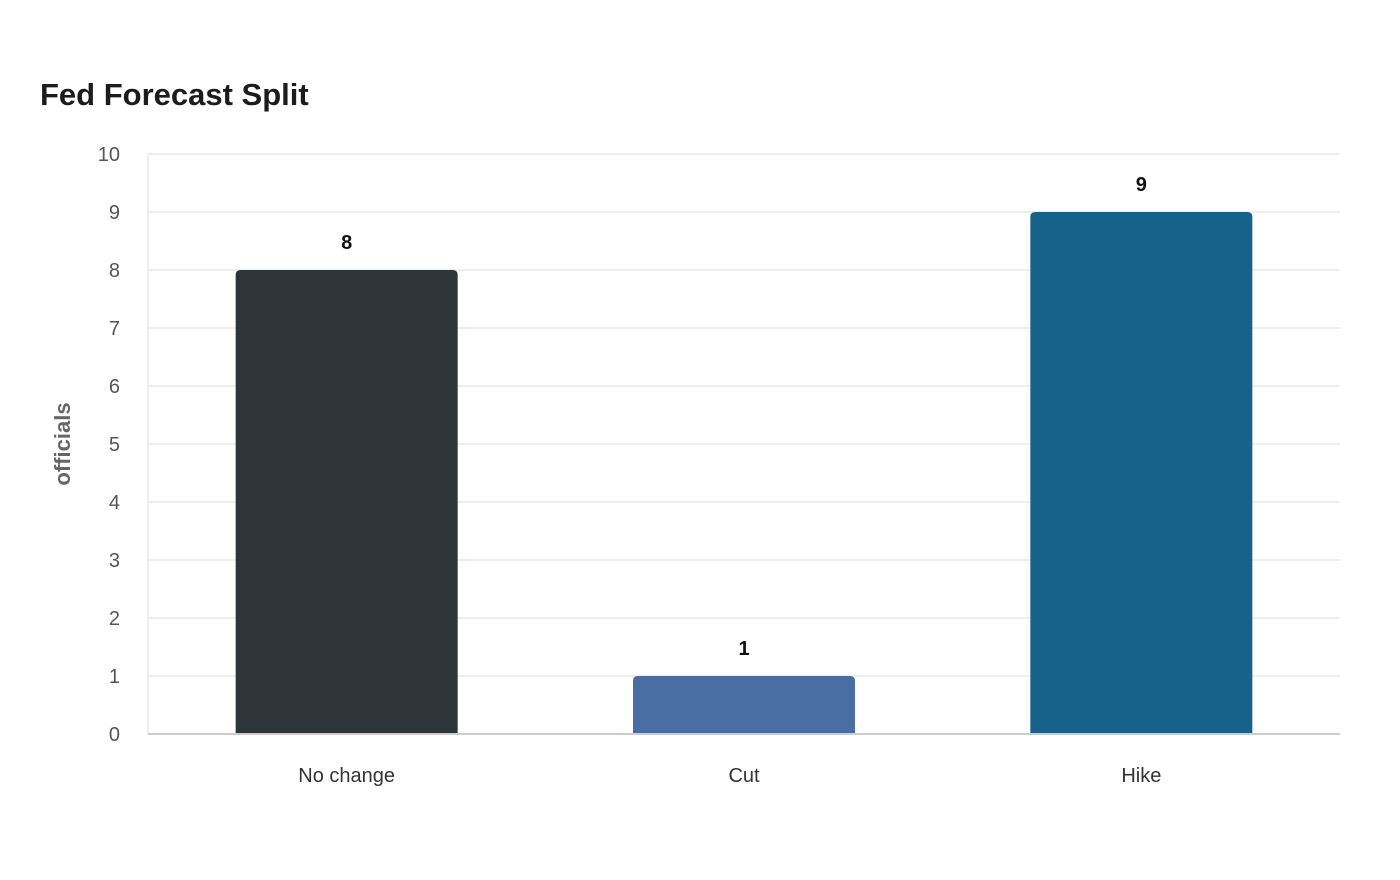 The image size is (1400, 880). What do you see at coordinates (114, 271) in the screenshot?
I see `y-tick-label: 8` at bounding box center [114, 271].